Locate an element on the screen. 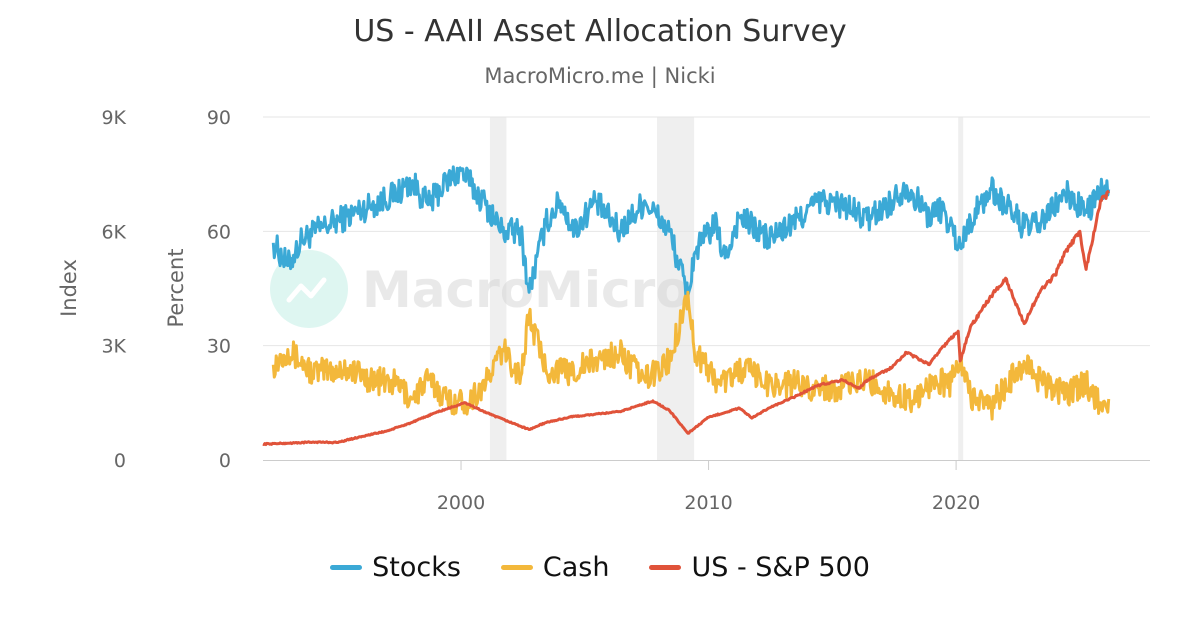 This screenshot has height=630, width=1200. x-tick-label-1: 2010 is located at coordinates (708, 503).